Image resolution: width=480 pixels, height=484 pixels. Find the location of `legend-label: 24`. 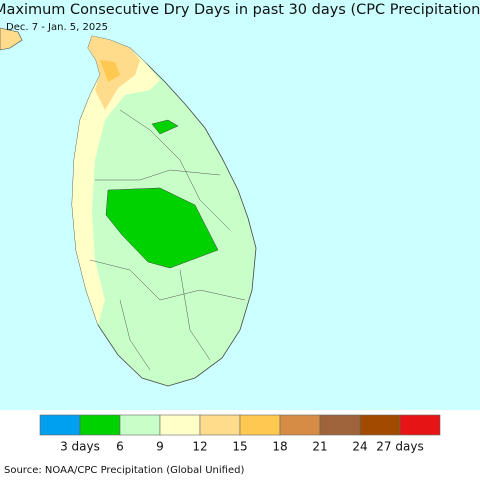

legend-label: 24 is located at coordinates (359, 447).